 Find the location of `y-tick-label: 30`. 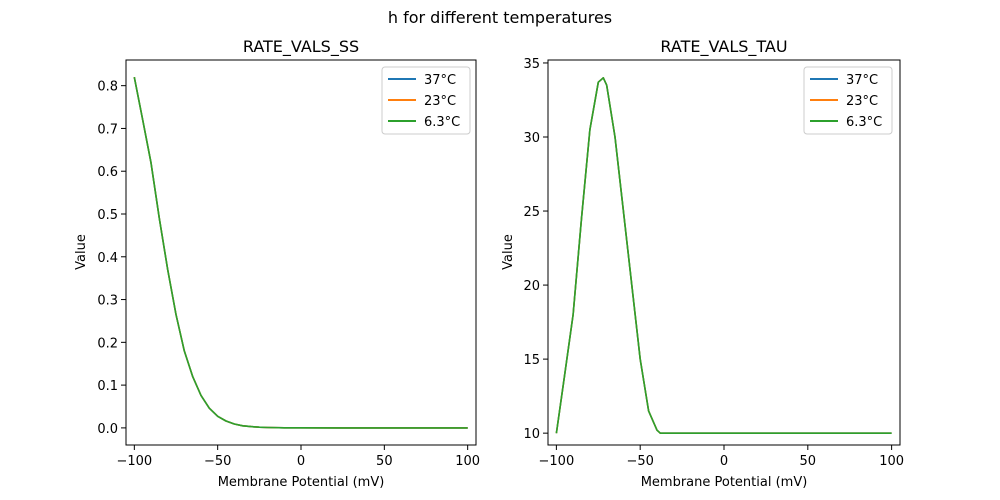

y-tick-label: 30 is located at coordinates (531, 138).